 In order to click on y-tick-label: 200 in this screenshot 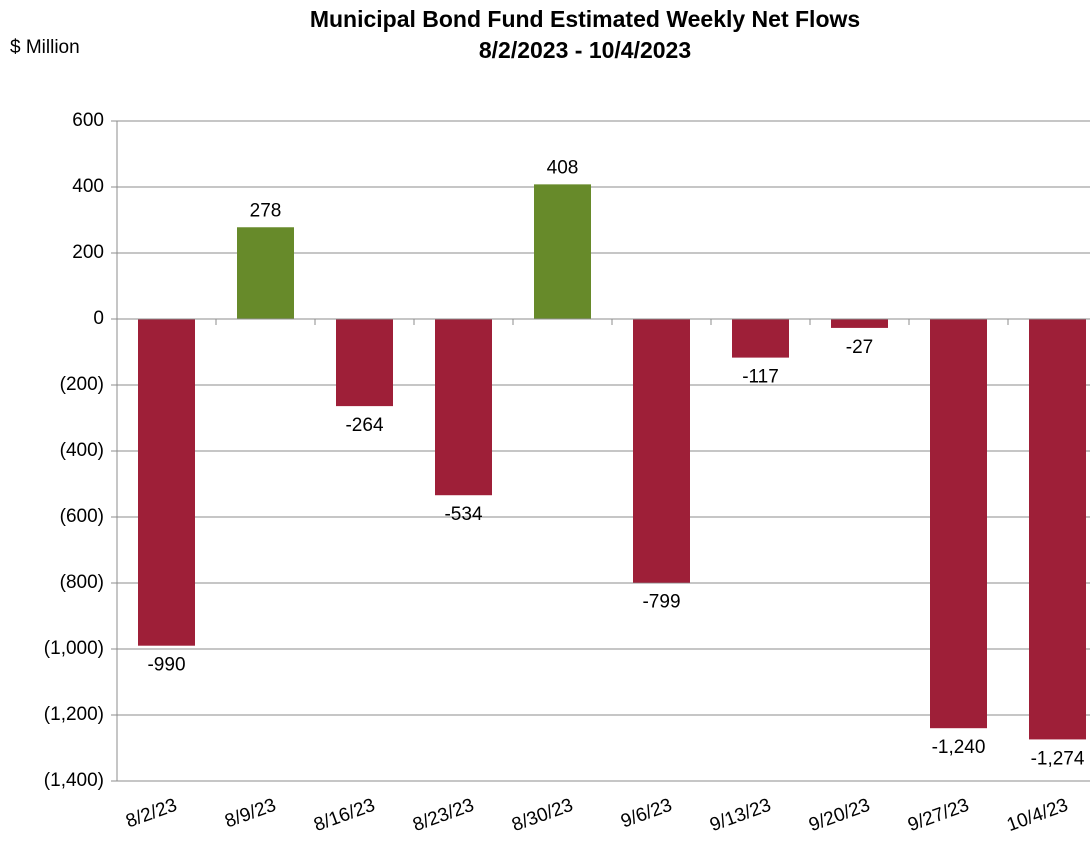, I will do `click(88, 252)`.